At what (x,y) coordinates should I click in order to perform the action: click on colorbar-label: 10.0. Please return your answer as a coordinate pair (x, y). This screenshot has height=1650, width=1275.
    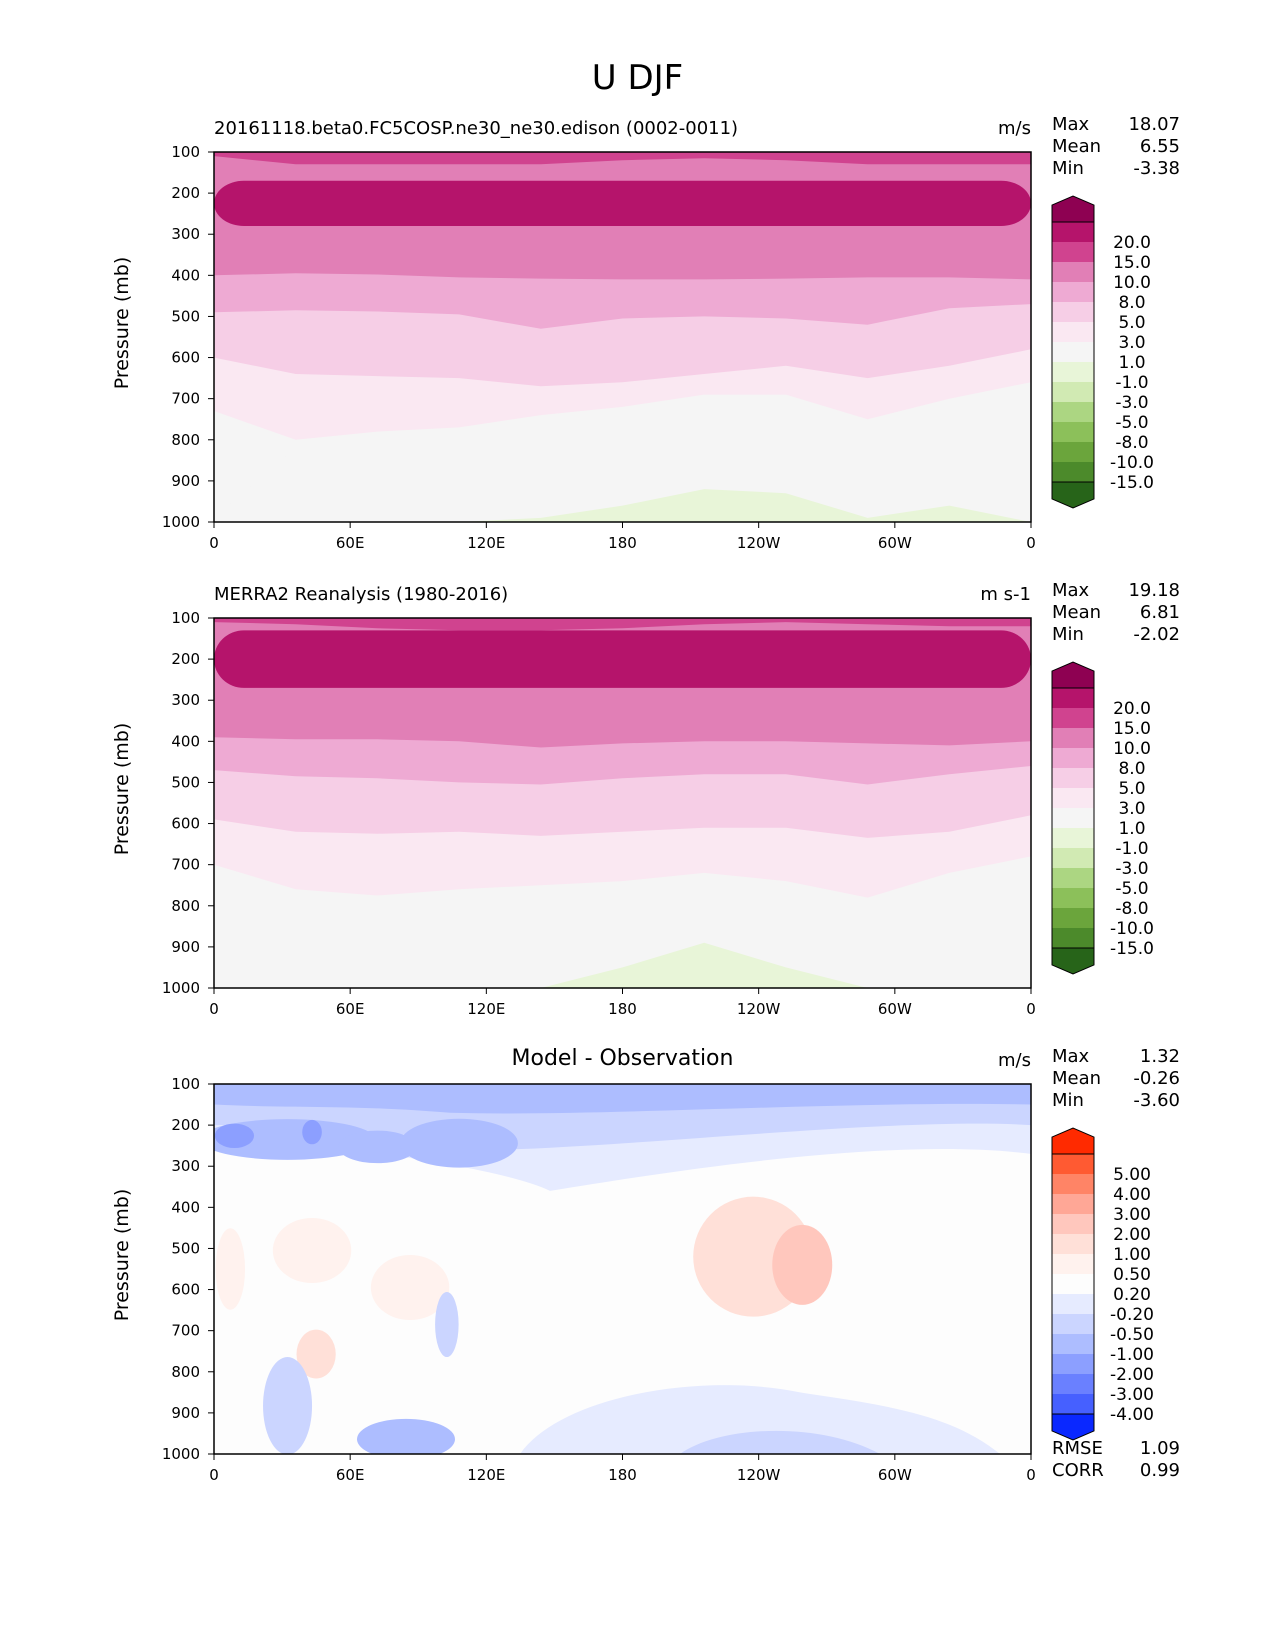
    Looking at the image, I should click on (1132, 749).